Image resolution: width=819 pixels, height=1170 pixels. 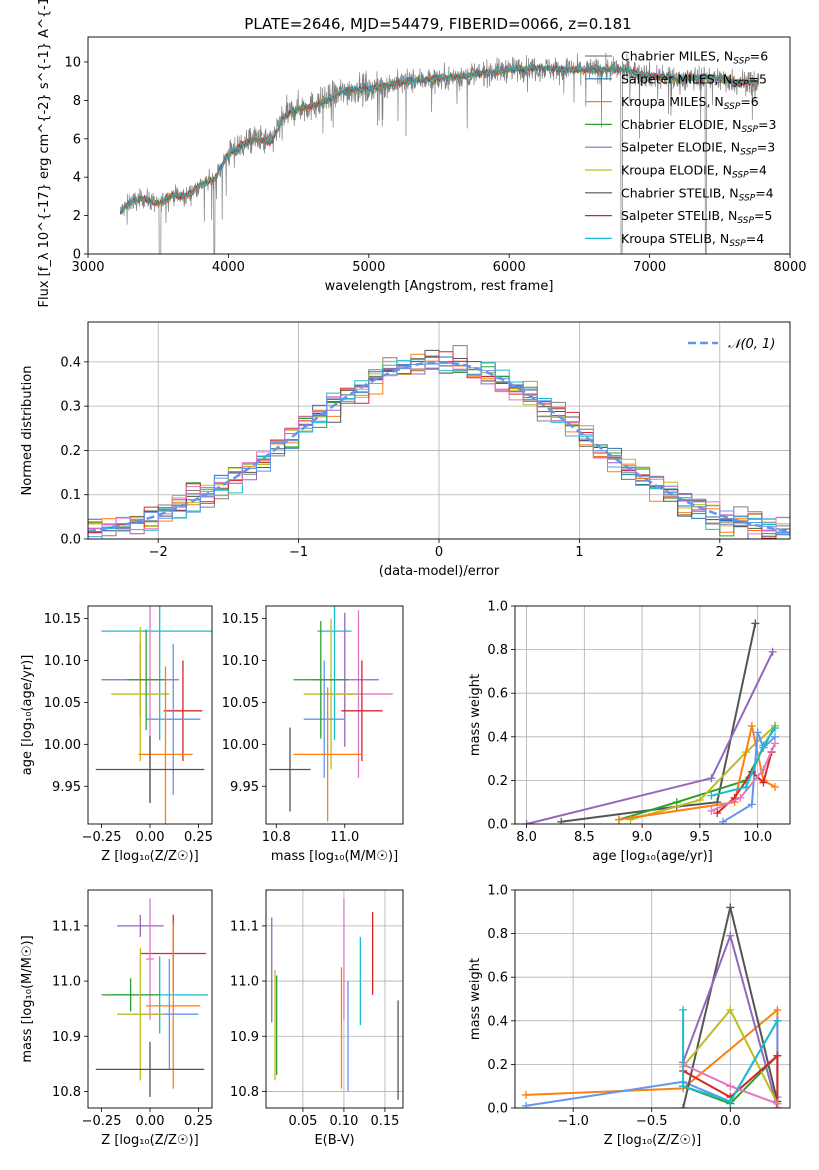 What do you see at coordinates (497, 607) in the screenshot?
I see `y-tick-label: 1.0` at bounding box center [497, 607].